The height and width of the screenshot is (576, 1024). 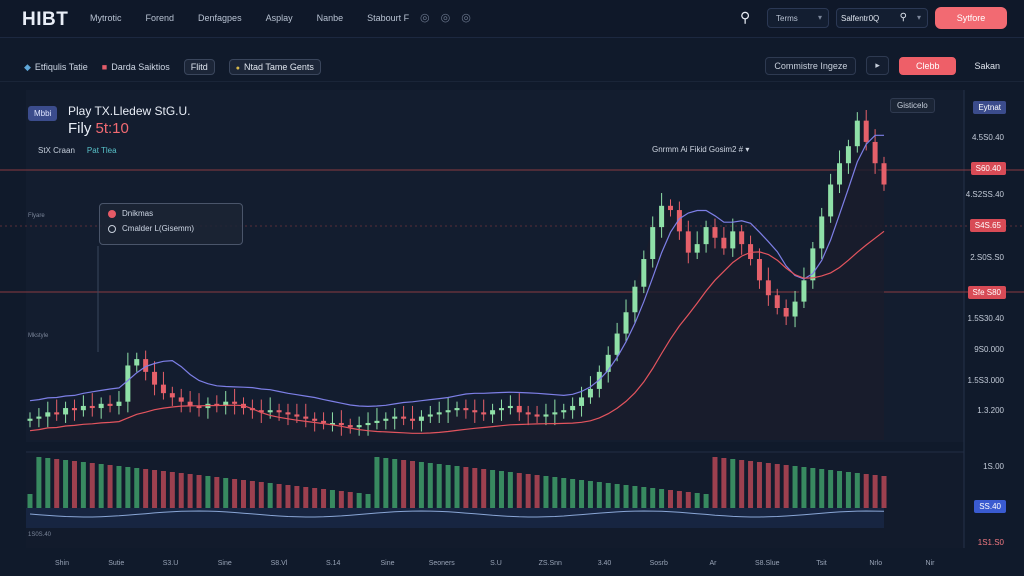 What do you see at coordinates (330, 18) in the screenshot?
I see `nav-item-5: Nanbe` at bounding box center [330, 18].